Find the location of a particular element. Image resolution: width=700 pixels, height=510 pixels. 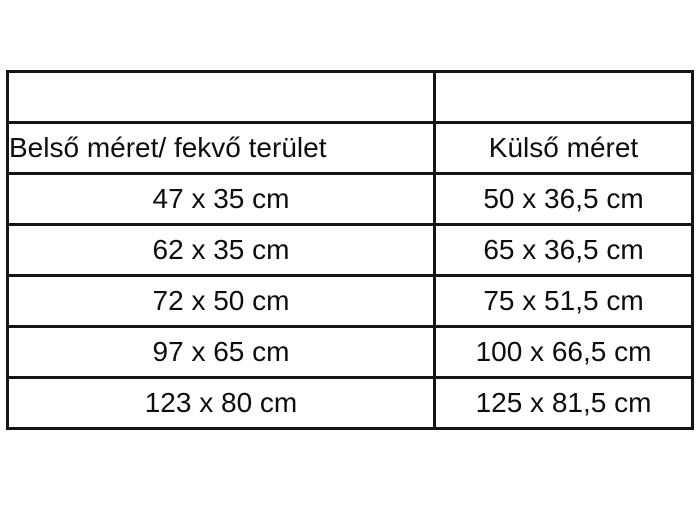

cell-inner-size: 72 x 50 cm is located at coordinates (221, 301).